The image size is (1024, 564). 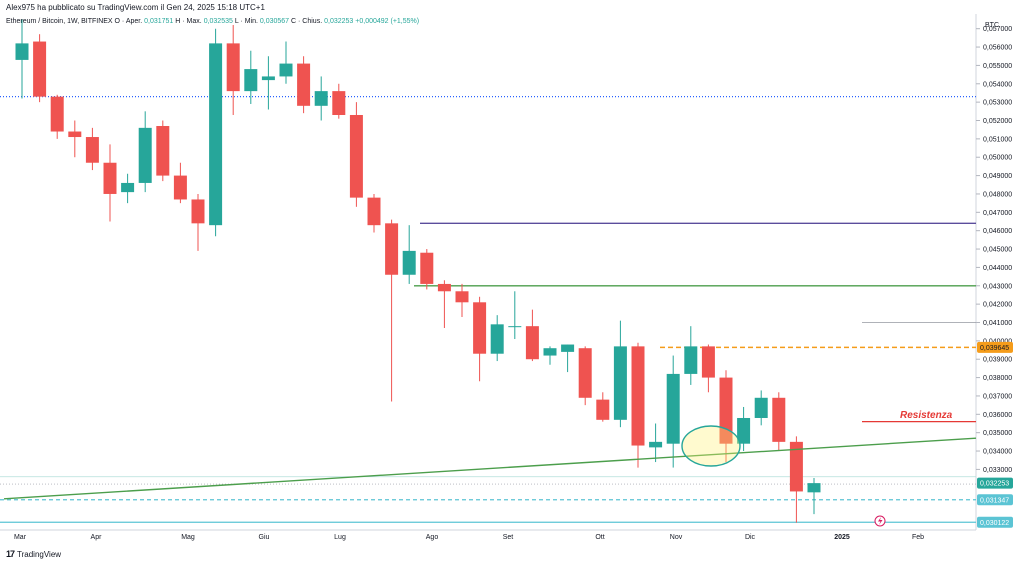 What do you see at coordinates (188, 537) in the screenshot?
I see `time-tick-label: Mag` at bounding box center [188, 537].